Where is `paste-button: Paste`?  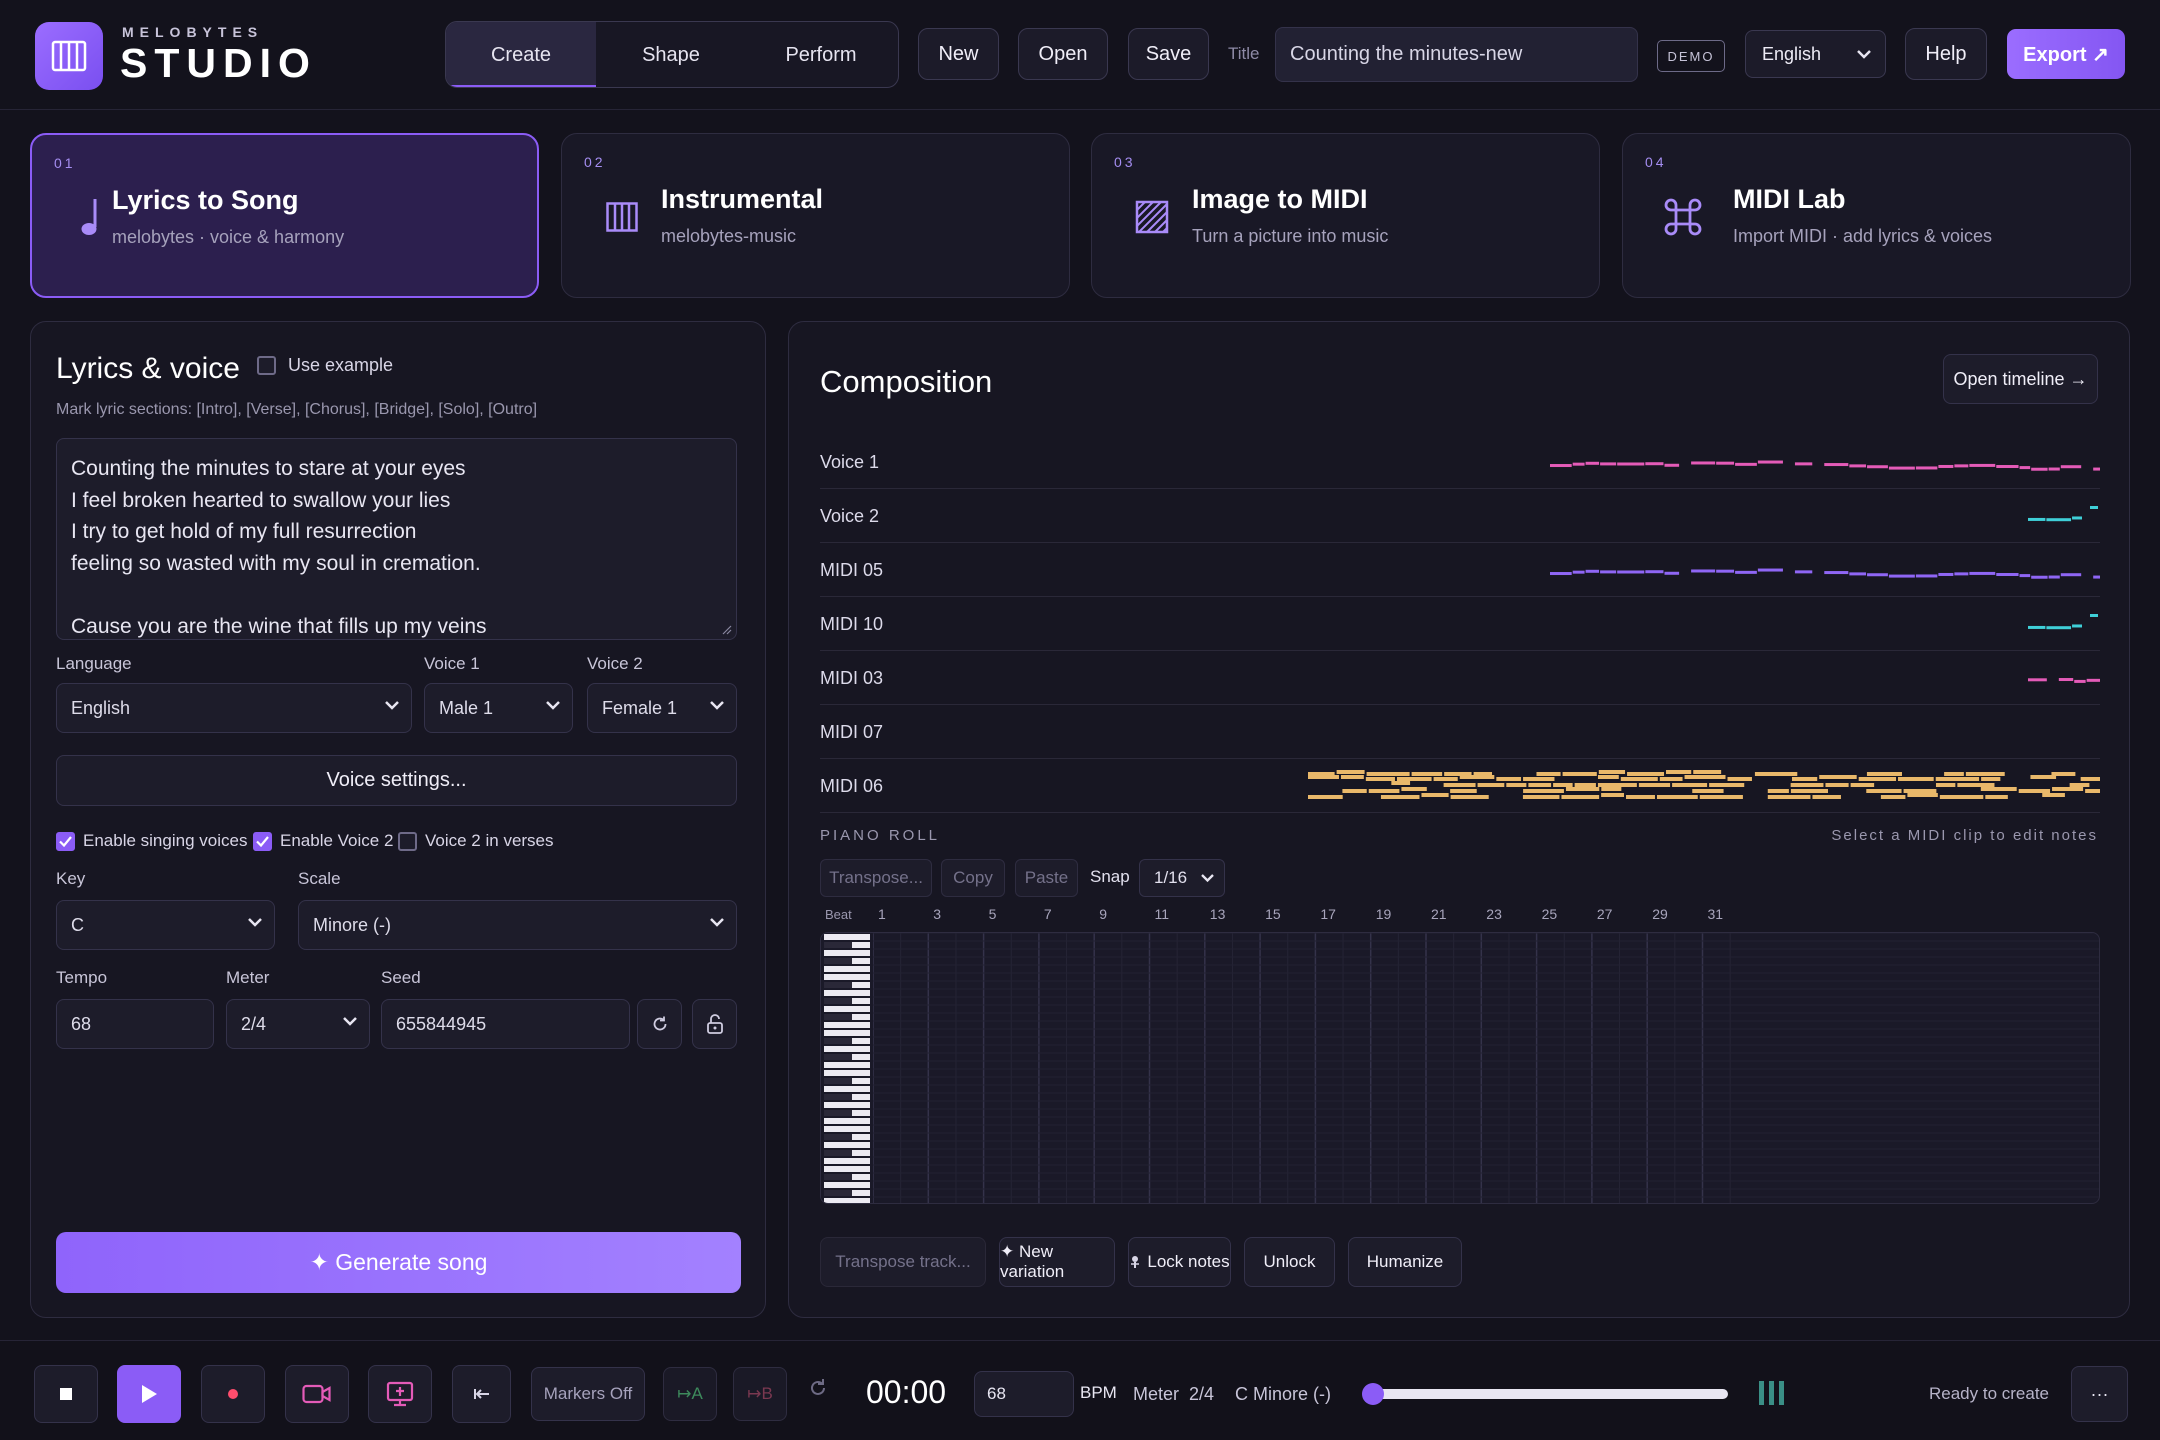 paste-button: Paste is located at coordinates (1046, 878).